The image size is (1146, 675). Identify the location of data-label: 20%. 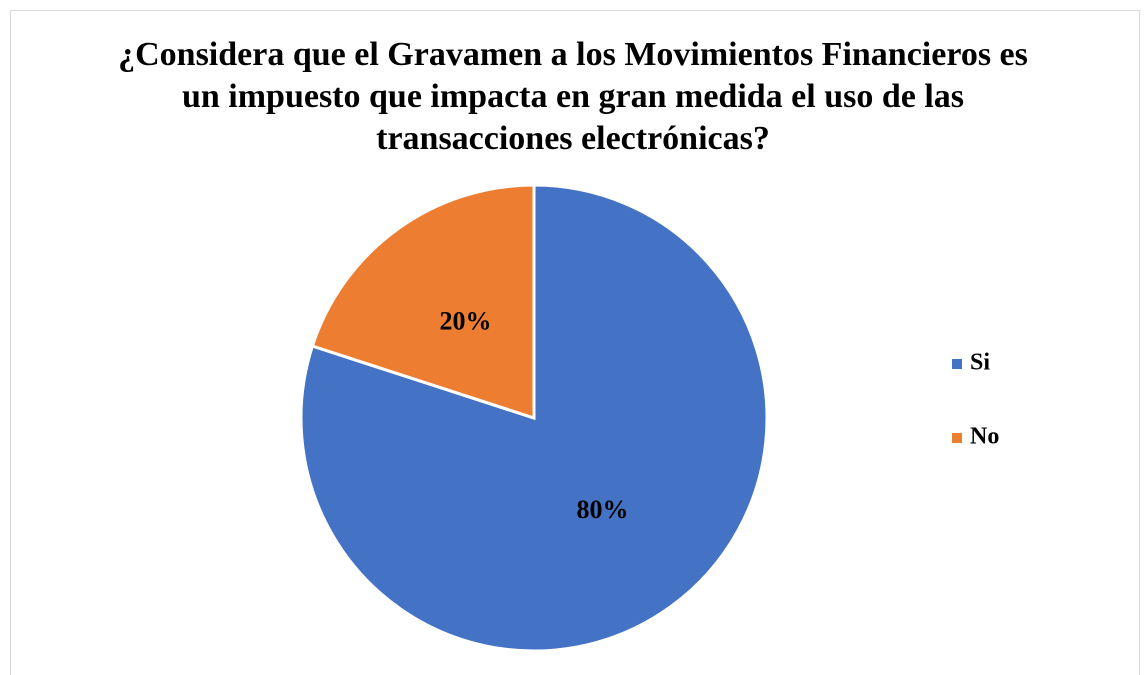
(466, 321).